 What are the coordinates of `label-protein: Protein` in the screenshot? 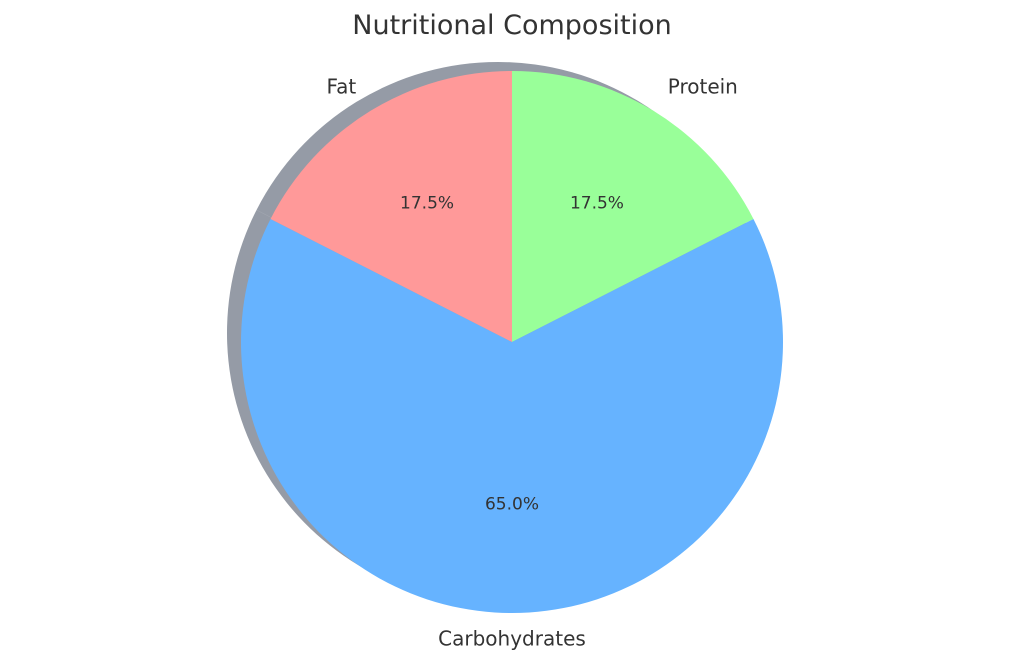 It's located at (703, 86).